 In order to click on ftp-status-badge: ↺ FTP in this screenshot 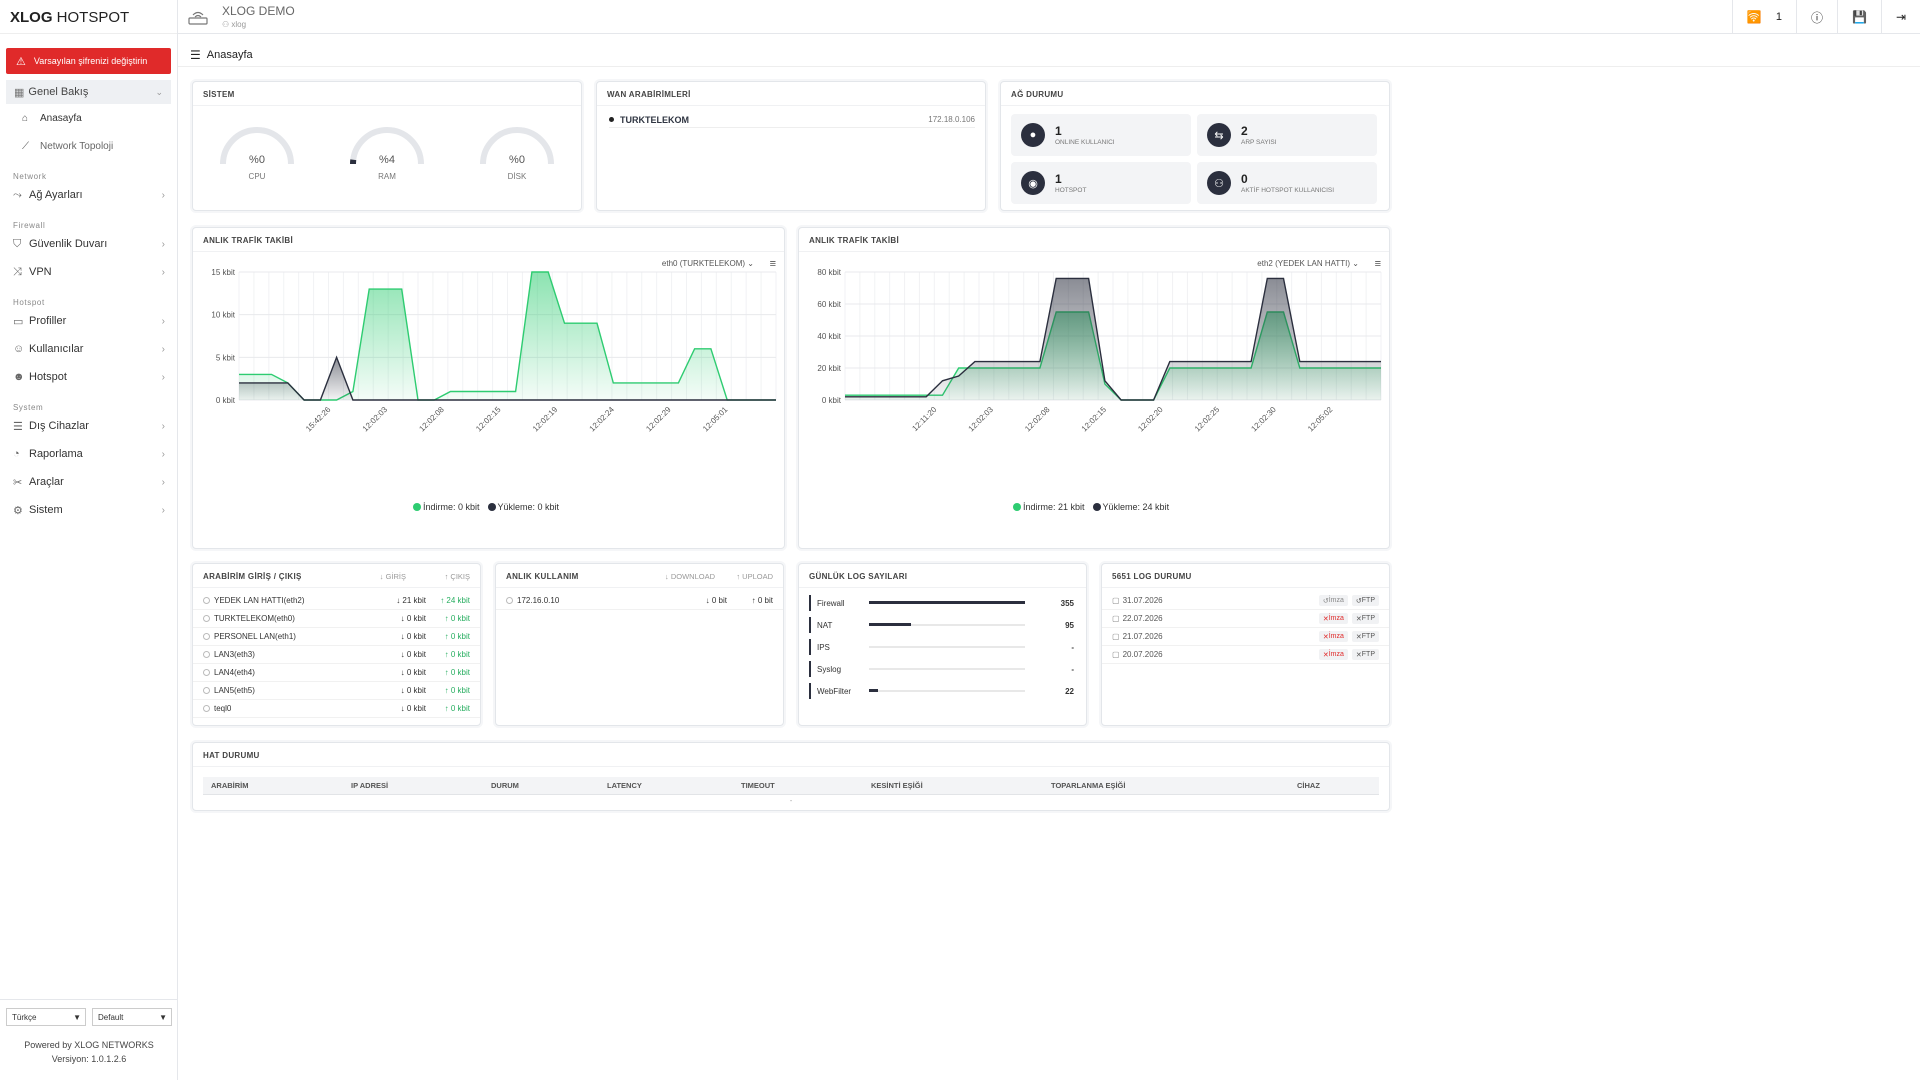, I will do `click(1365, 600)`.